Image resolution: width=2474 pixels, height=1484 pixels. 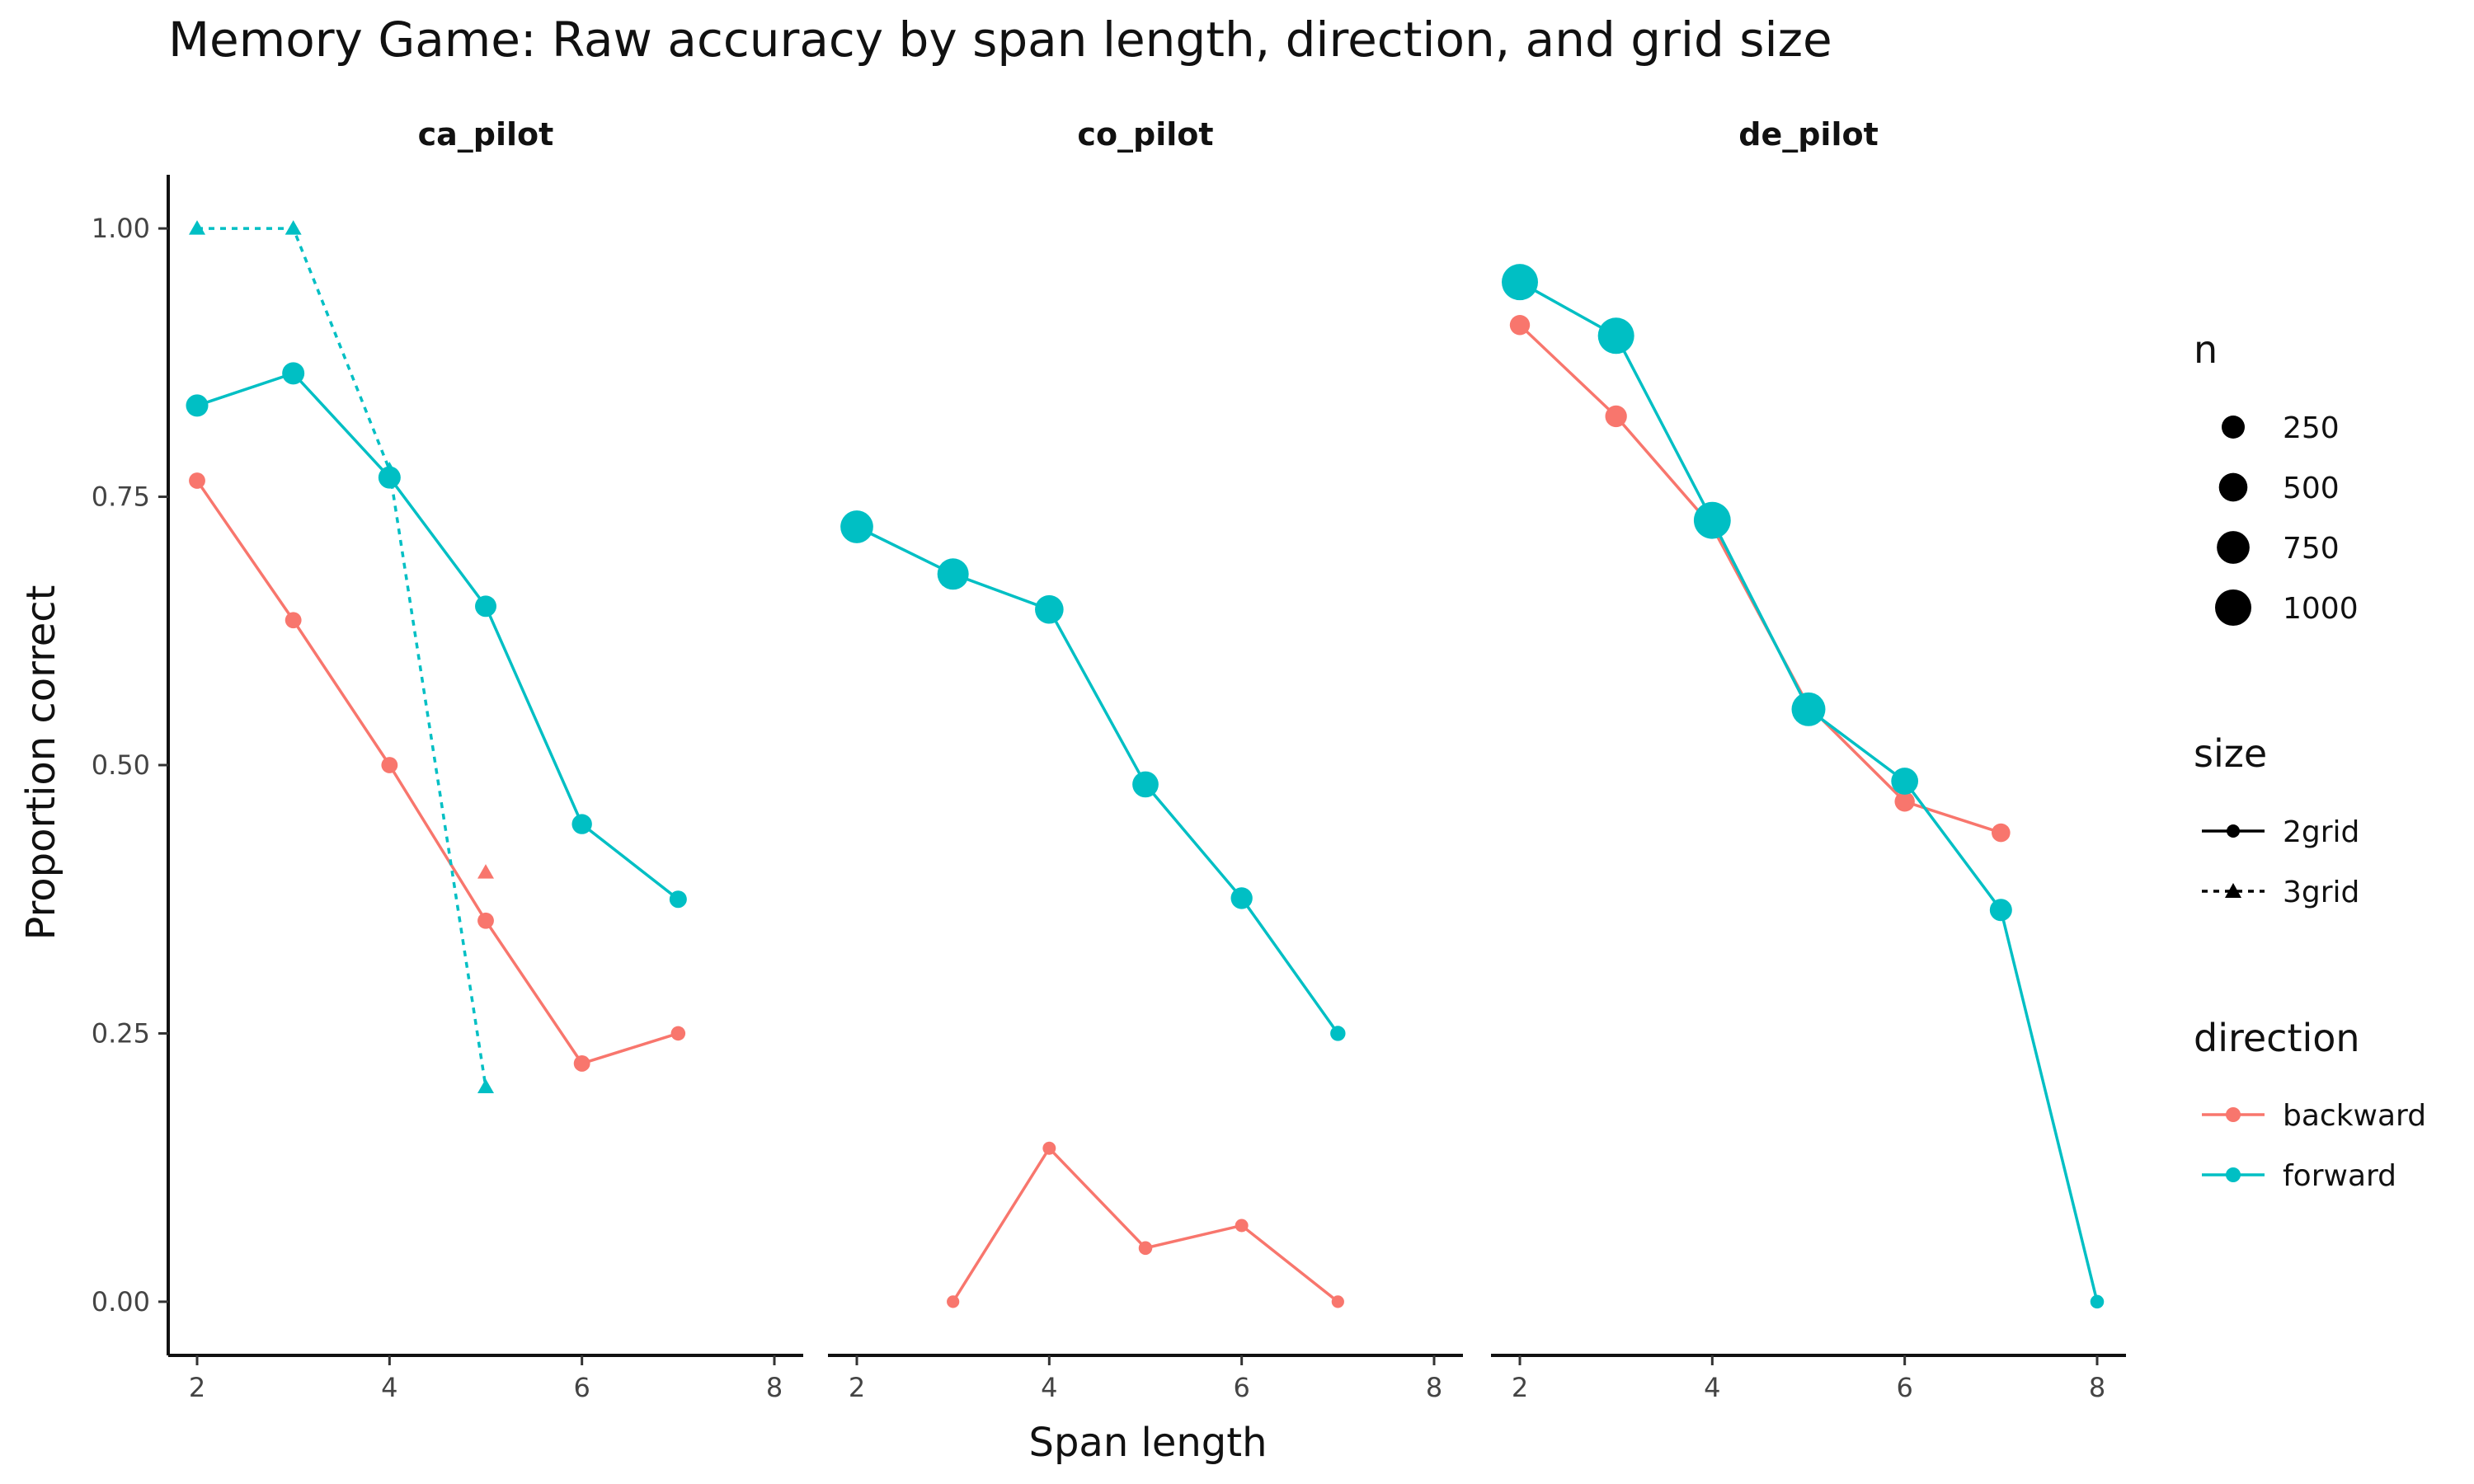 I want to click on legend-shape-circle, so click(x=2233, y=831).